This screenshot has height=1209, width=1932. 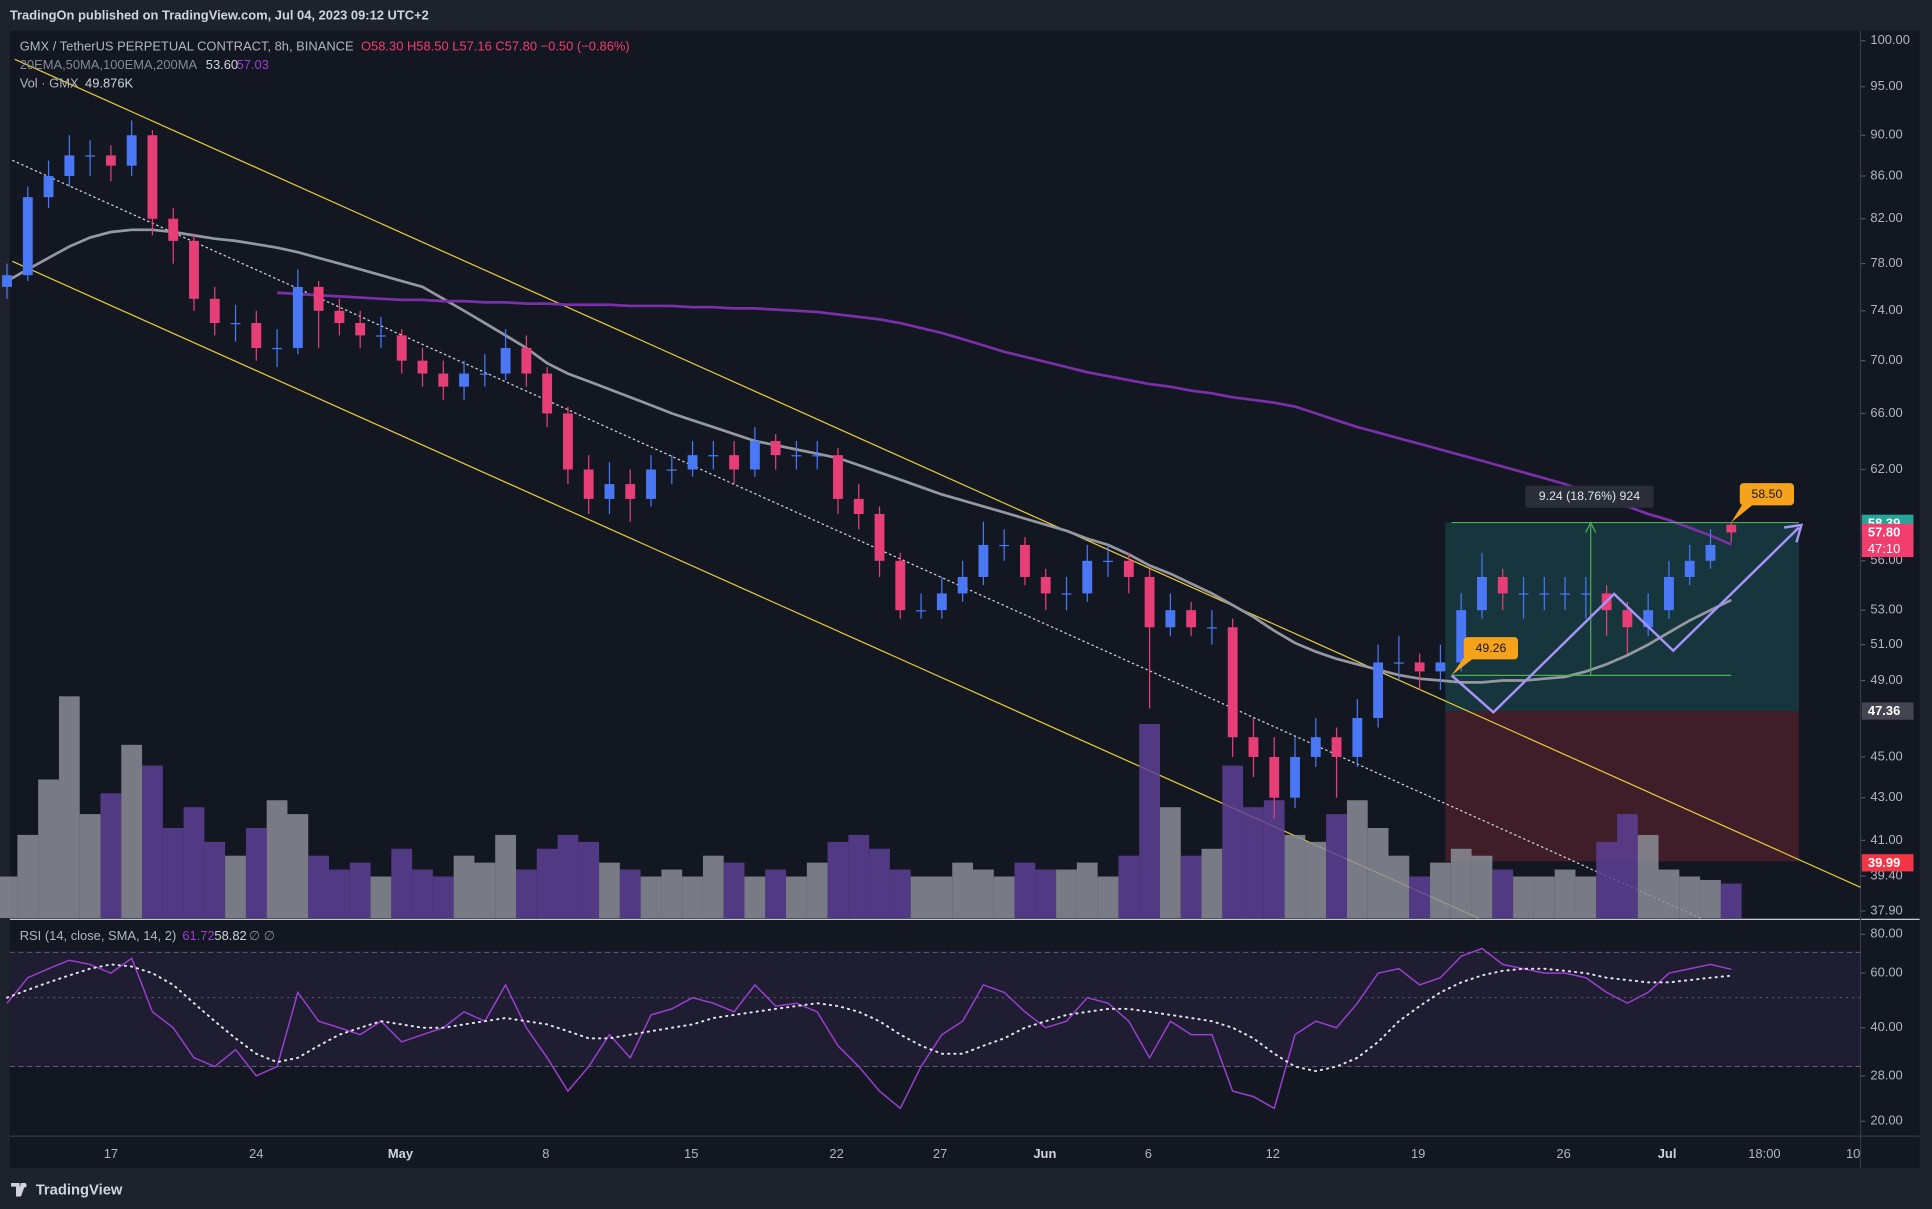 What do you see at coordinates (1273, 1153) in the screenshot?
I see `x-tick-label: 12` at bounding box center [1273, 1153].